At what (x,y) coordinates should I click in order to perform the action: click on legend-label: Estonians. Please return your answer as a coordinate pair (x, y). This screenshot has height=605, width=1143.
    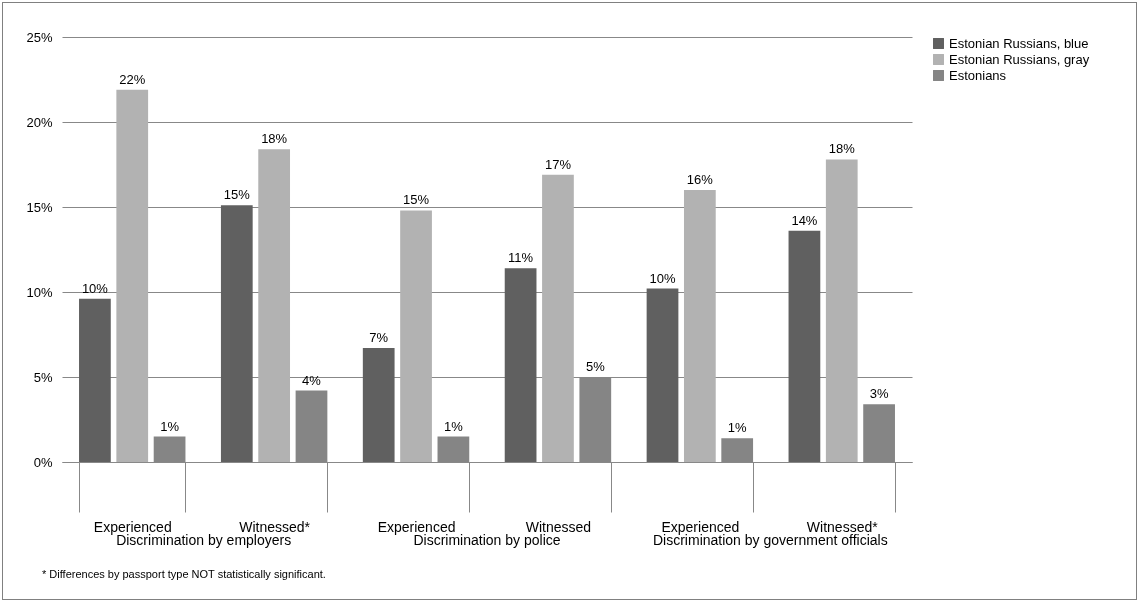
    Looking at the image, I should click on (978, 75).